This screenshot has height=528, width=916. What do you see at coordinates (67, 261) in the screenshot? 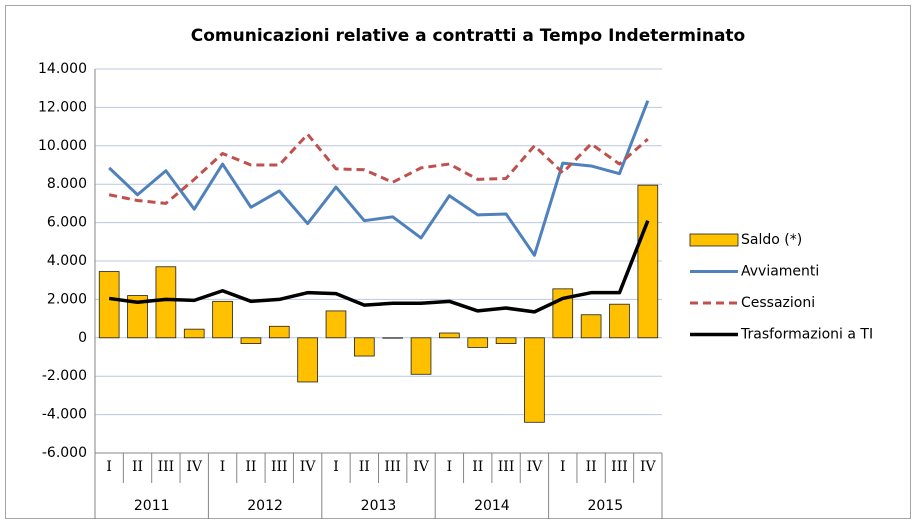
I see `y-tick-label: 4.000` at bounding box center [67, 261].